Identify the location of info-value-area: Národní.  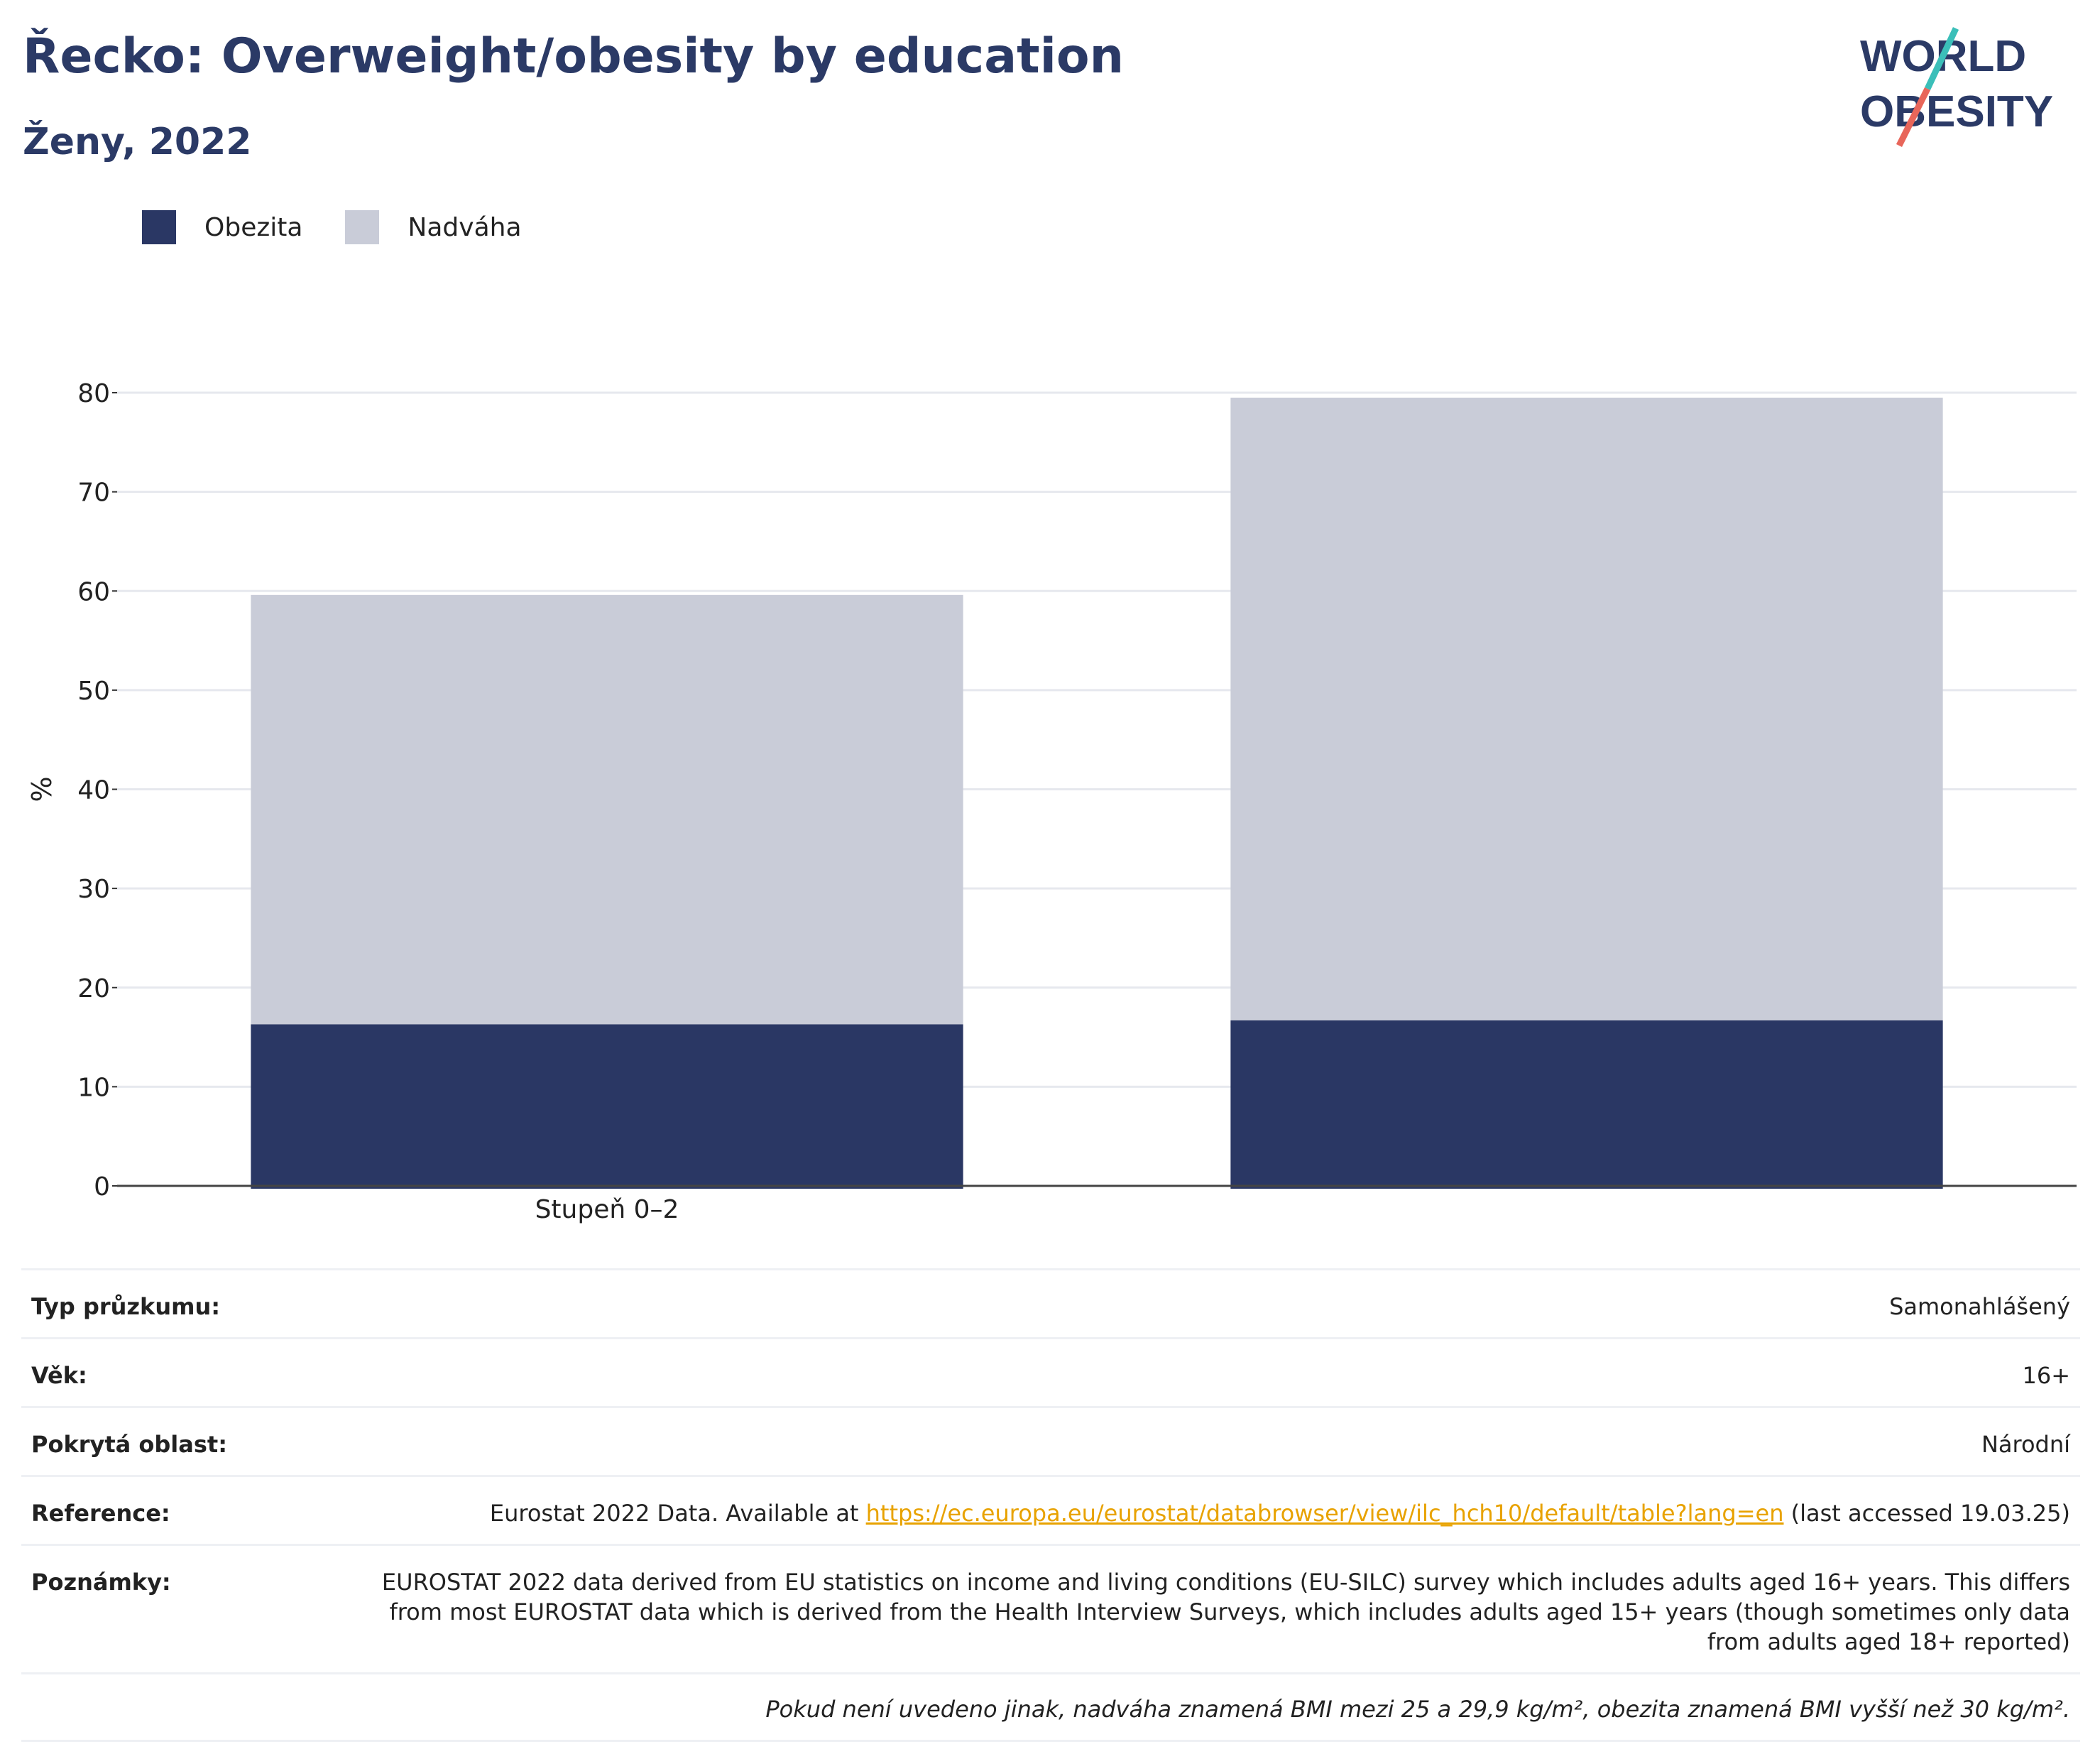
(2025, 1444).